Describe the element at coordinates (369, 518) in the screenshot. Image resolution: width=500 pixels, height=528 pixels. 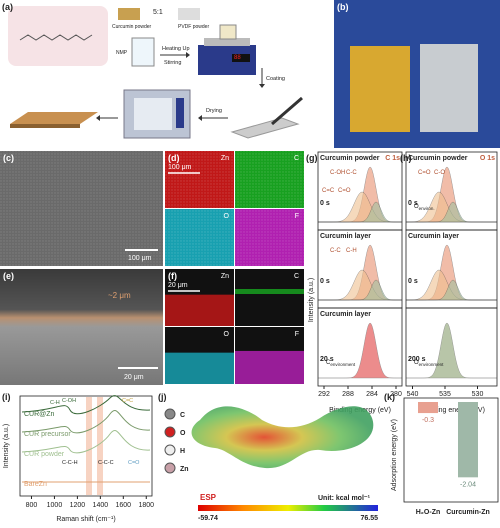
I see `color-max: 76.55` at that location.